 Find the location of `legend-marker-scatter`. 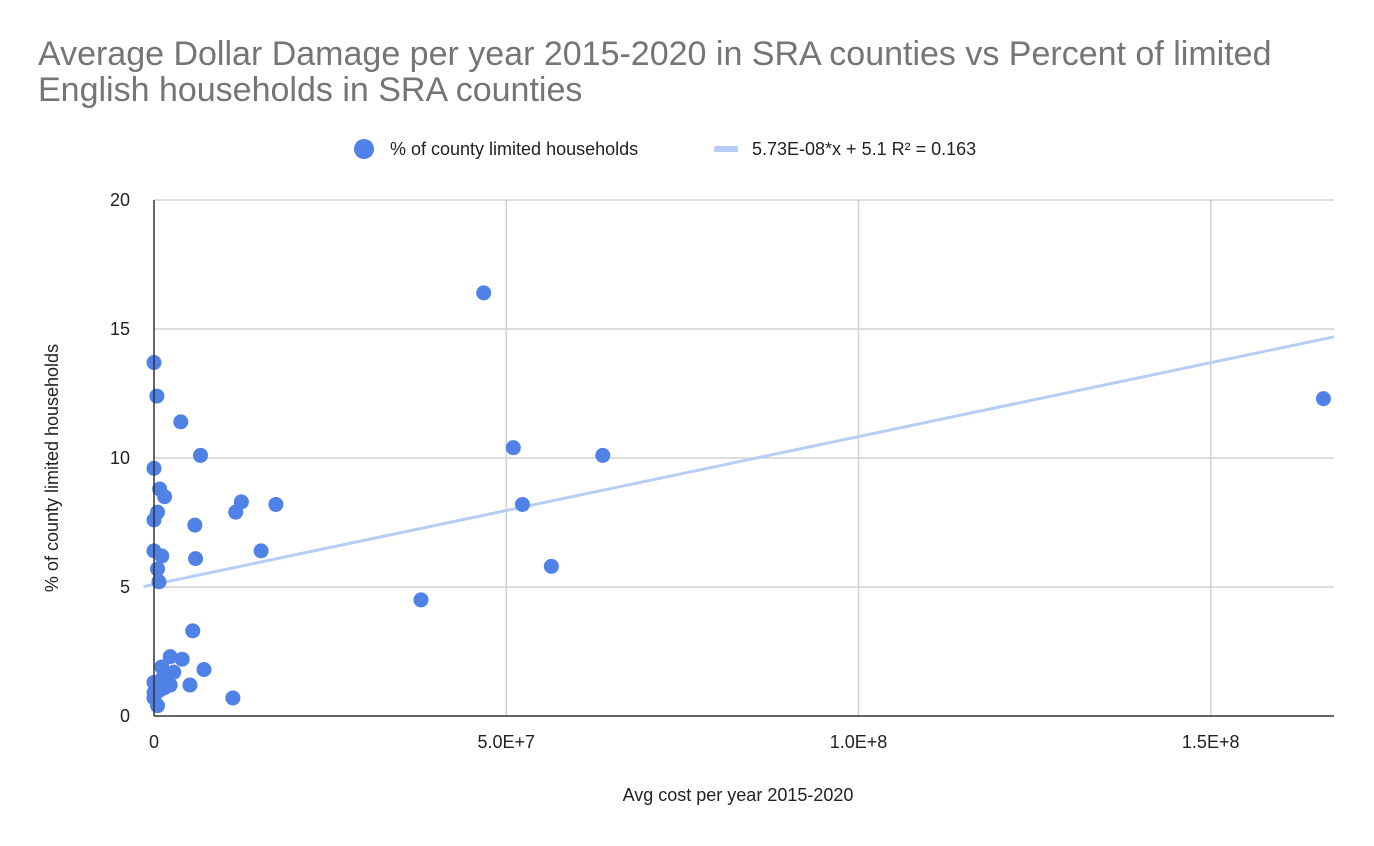

legend-marker-scatter is located at coordinates (364, 149).